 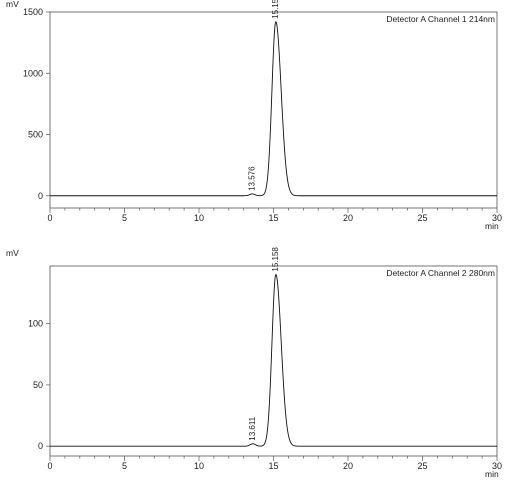 What do you see at coordinates (38, 385) in the screenshot?
I see `y-tick-label: 50` at bounding box center [38, 385].